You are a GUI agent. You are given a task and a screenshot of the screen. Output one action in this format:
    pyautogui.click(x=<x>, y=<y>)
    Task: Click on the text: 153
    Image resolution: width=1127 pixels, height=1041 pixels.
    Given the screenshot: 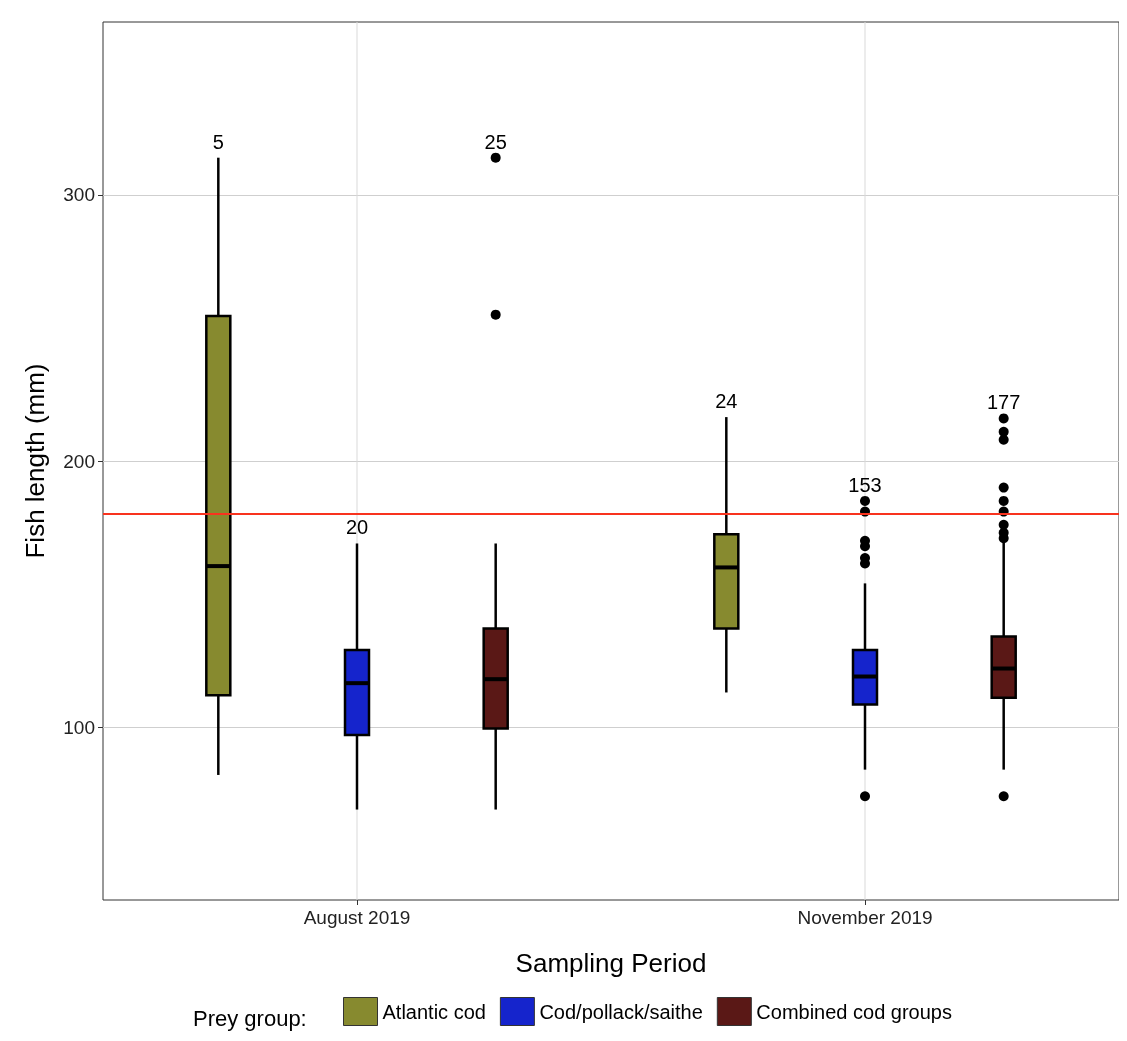 What is the action you would take?
    pyautogui.click(x=865, y=484)
    